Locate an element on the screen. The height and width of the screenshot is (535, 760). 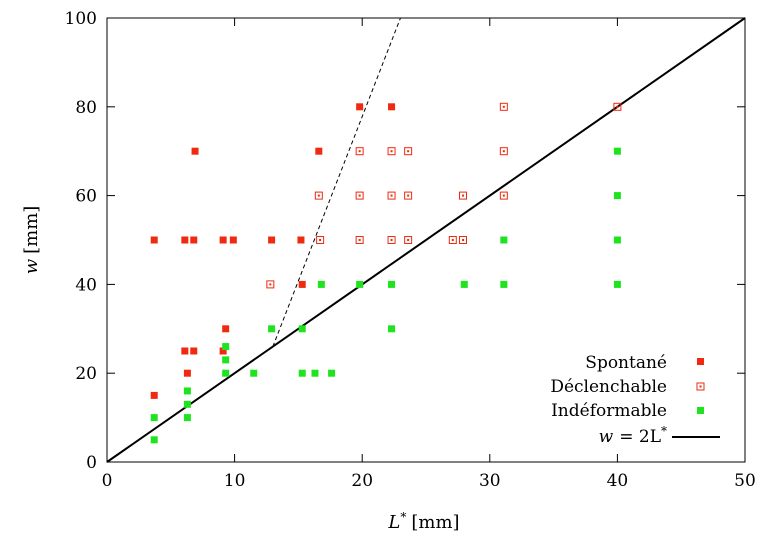
y-tick-label: 60 is located at coordinates (86, 197).